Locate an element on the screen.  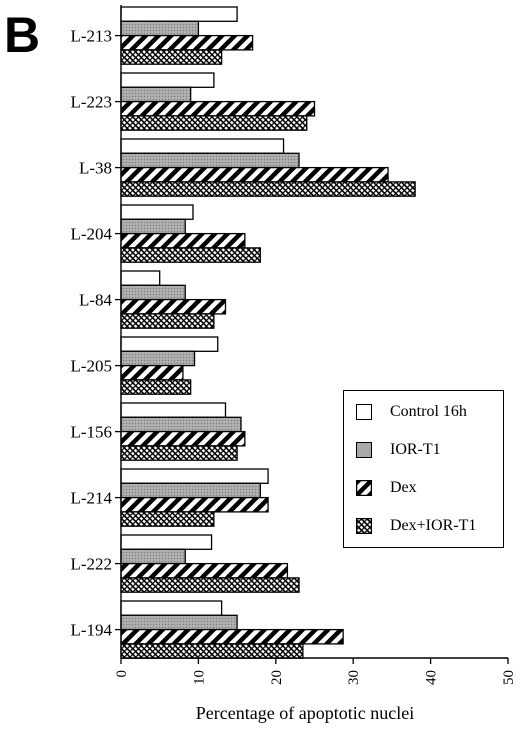
bar-l-156-control-16h is located at coordinates (173, 410).